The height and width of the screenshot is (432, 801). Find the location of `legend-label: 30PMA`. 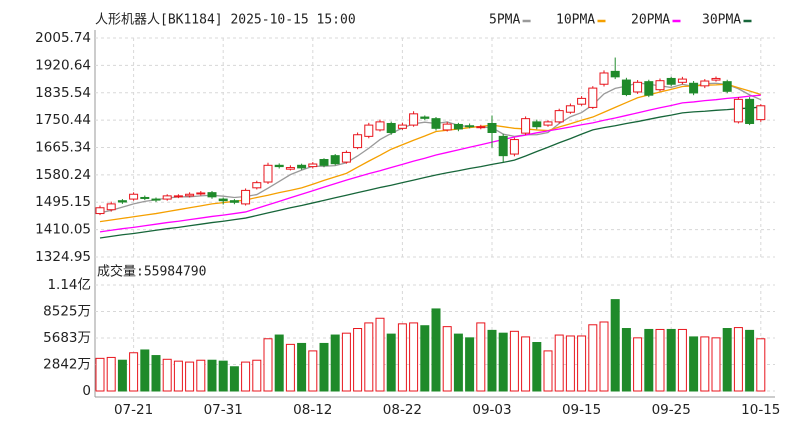

legend-label: 30PMA is located at coordinates (721, 20).